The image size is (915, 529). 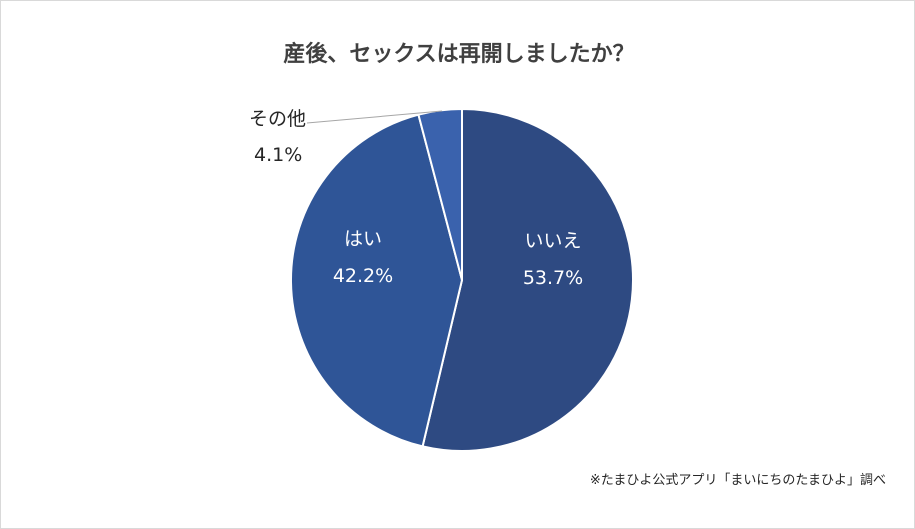 What do you see at coordinates (553, 278) in the screenshot?
I see `slice-value-no: 53.7%` at bounding box center [553, 278].